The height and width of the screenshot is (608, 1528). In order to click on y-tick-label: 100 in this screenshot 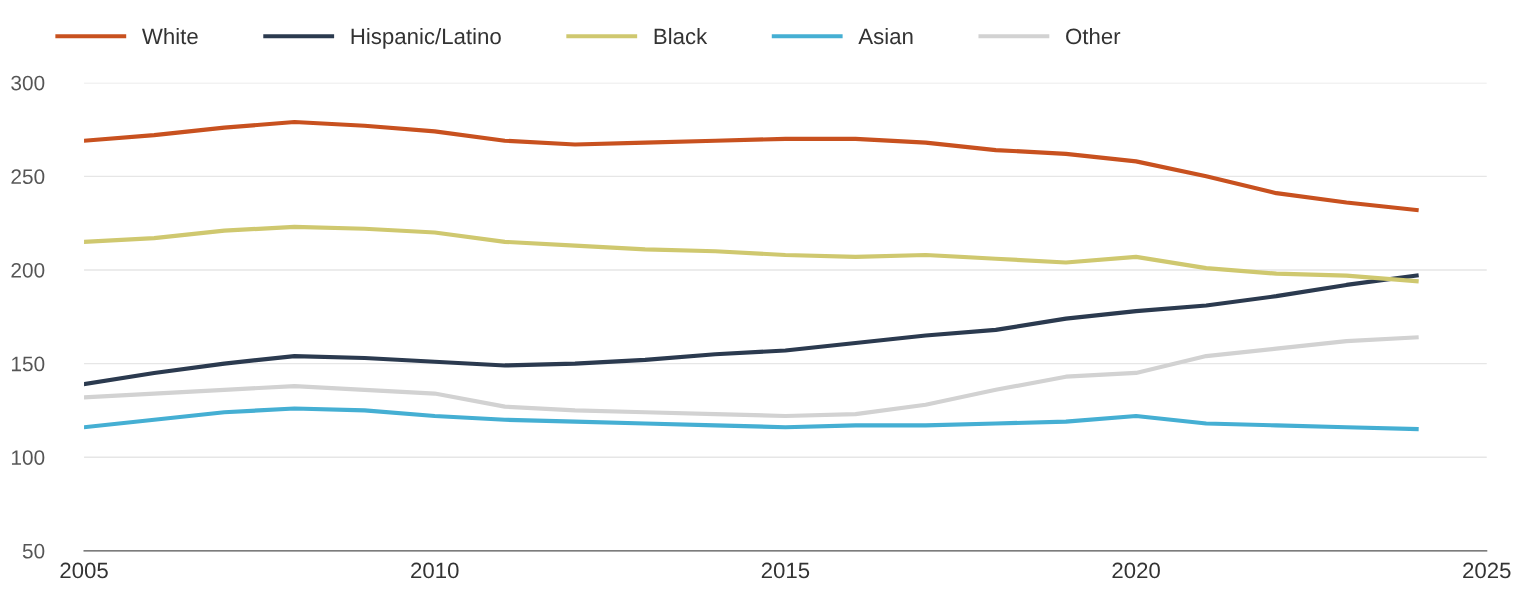, I will do `click(28, 457)`.